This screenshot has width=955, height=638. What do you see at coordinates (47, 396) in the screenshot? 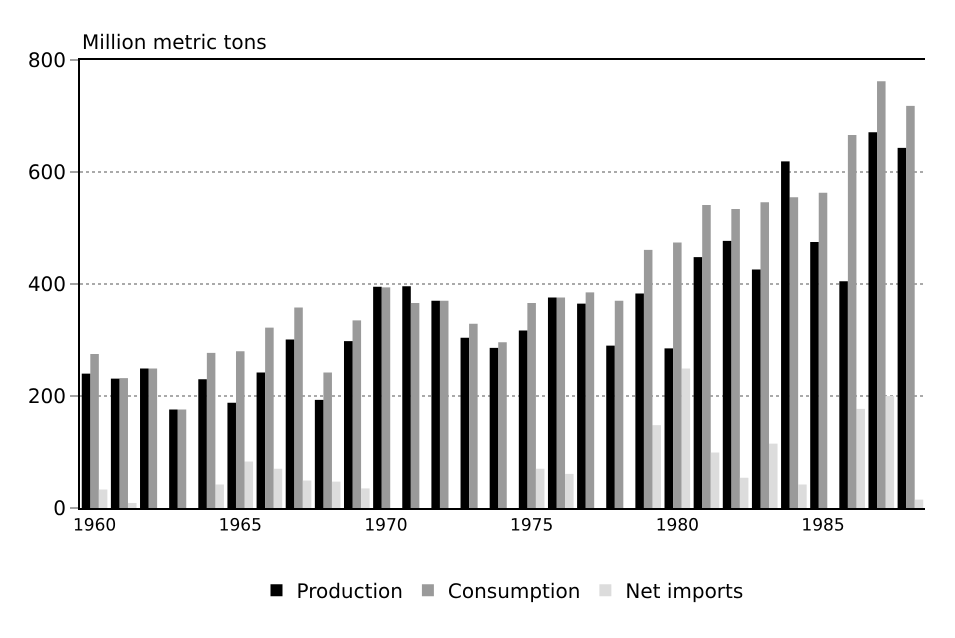
I see `y-tick-label: 200` at bounding box center [47, 396].